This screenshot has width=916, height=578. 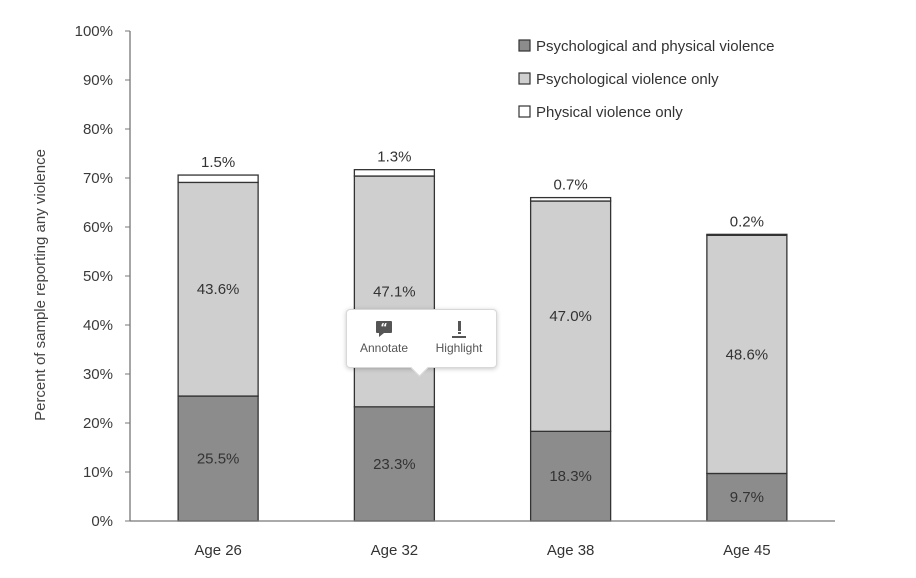 I want to click on highlight-button: Highlight, so click(x=459, y=338).